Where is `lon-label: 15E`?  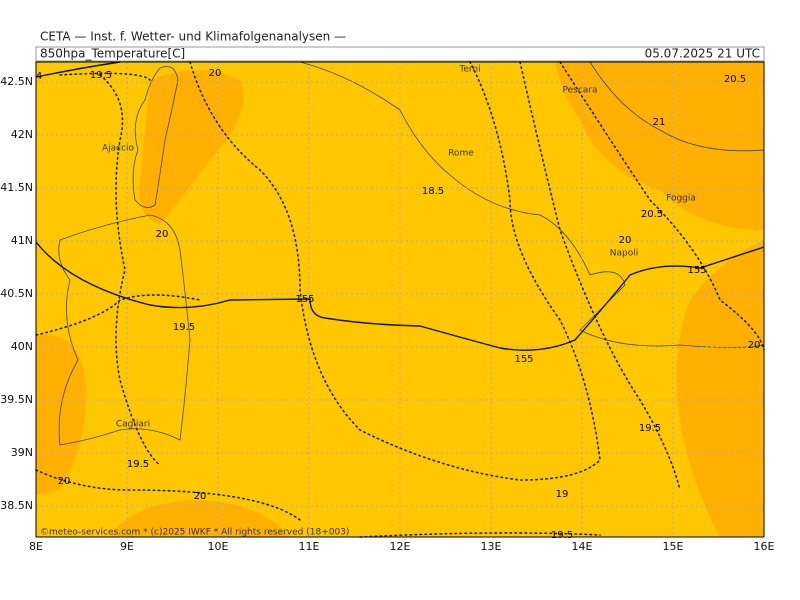
lon-label: 15E is located at coordinates (673, 546).